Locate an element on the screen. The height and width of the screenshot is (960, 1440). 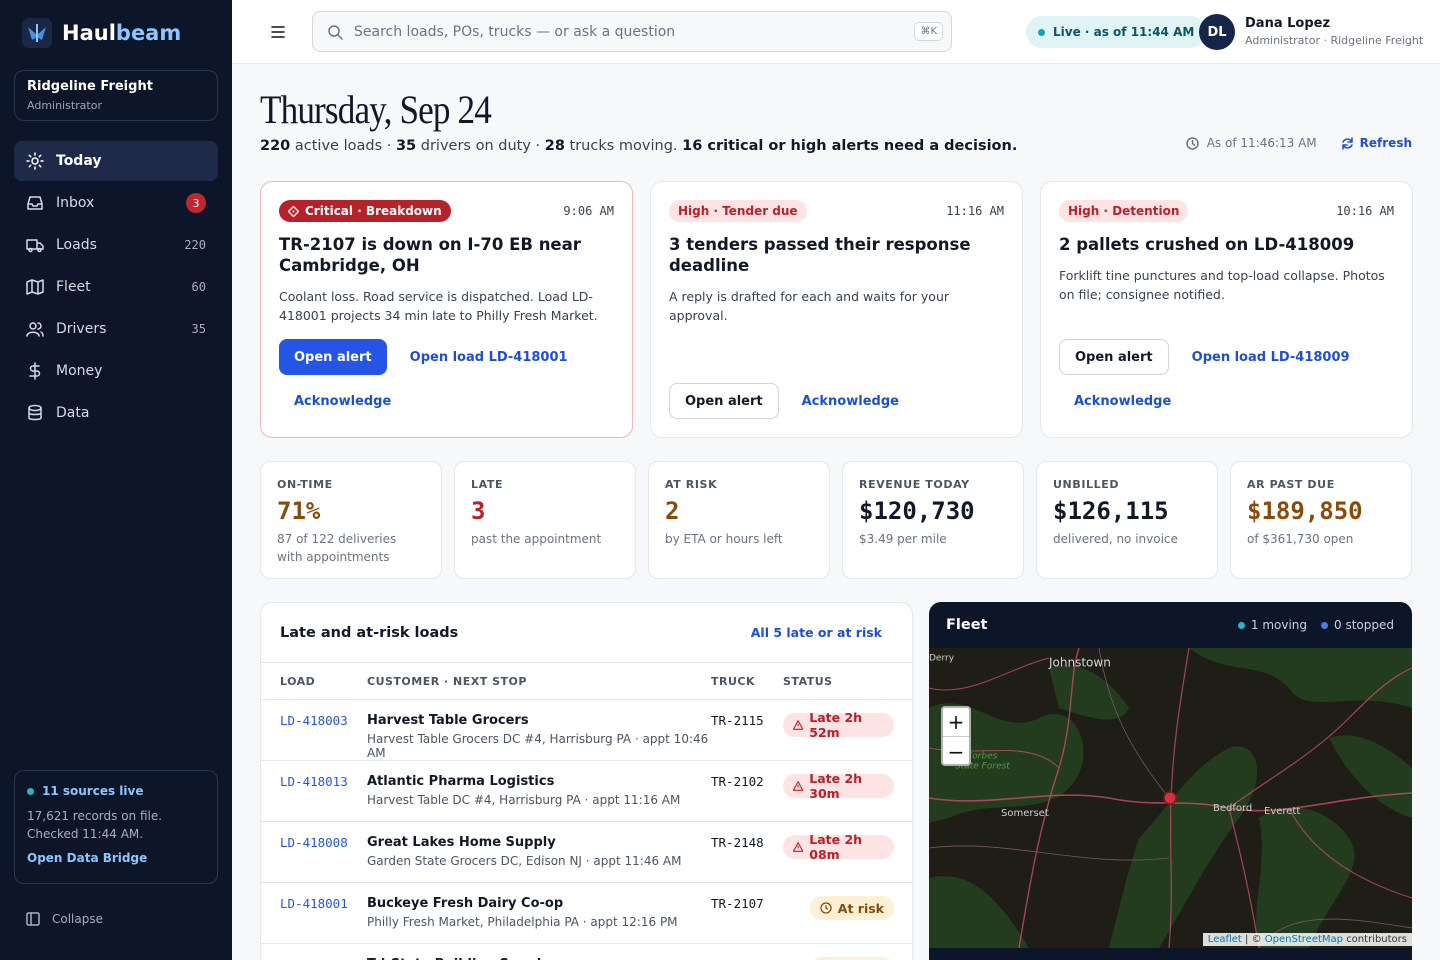
nav-count: 60 is located at coordinates (198, 287).